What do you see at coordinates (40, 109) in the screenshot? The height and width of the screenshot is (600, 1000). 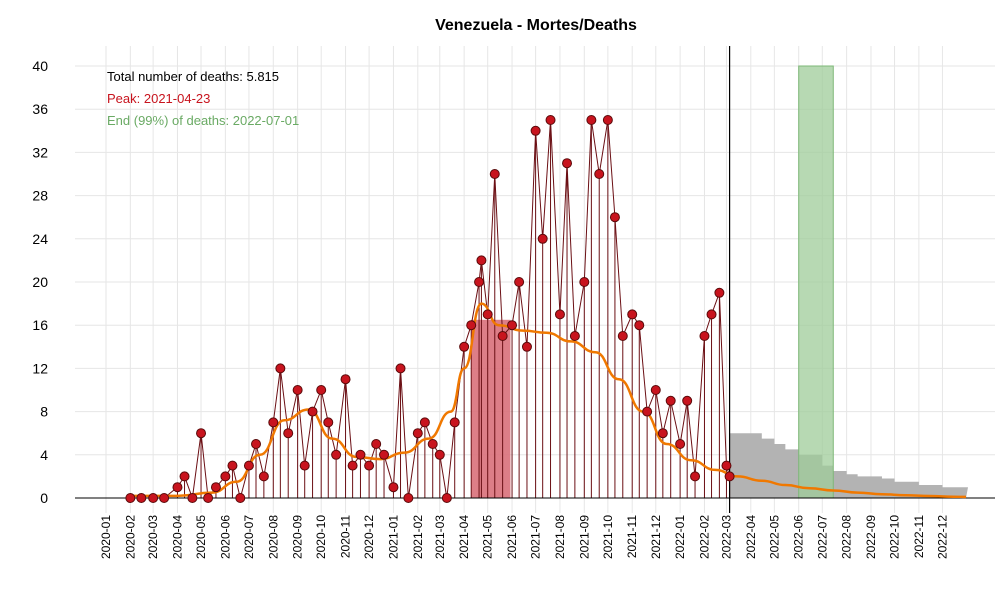 I see `y-tick-label: 36` at bounding box center [40, 109].